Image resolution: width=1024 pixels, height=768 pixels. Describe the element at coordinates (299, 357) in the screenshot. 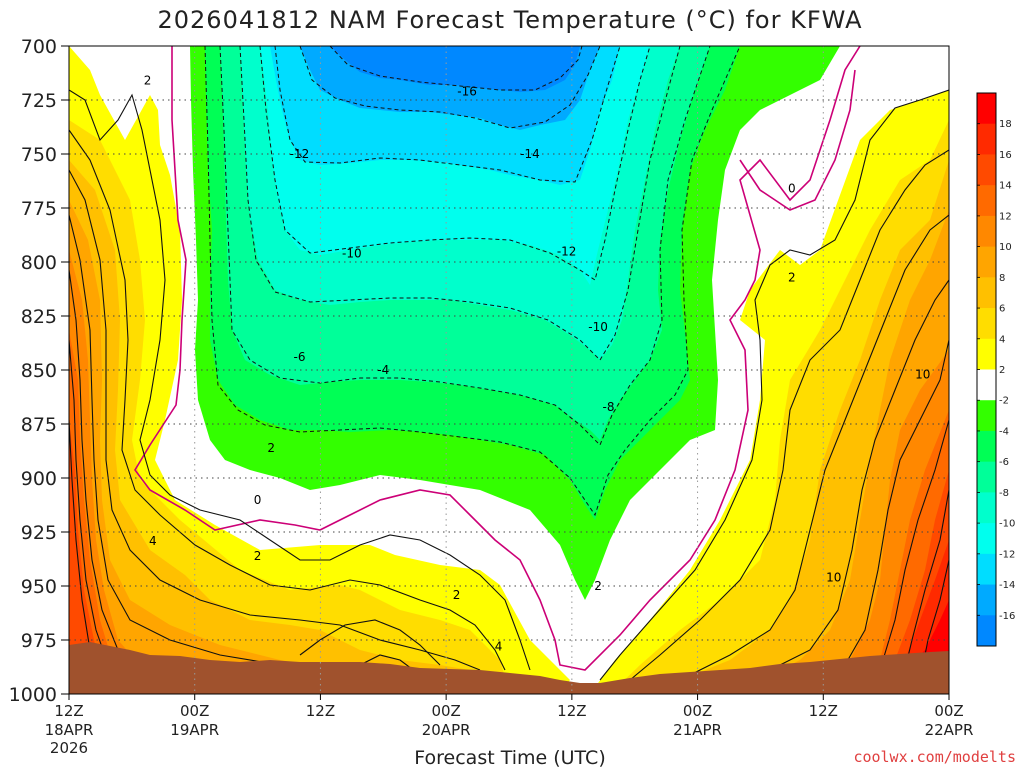

I see `contour-label: -6` at that location.